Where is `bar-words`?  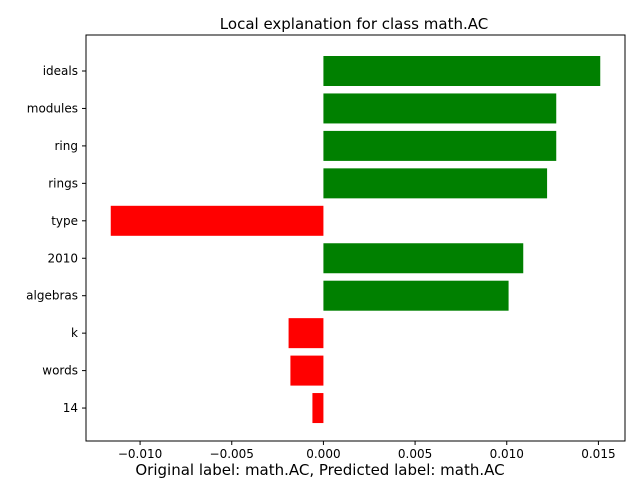
bar-words is located at coordinates (307, 370).